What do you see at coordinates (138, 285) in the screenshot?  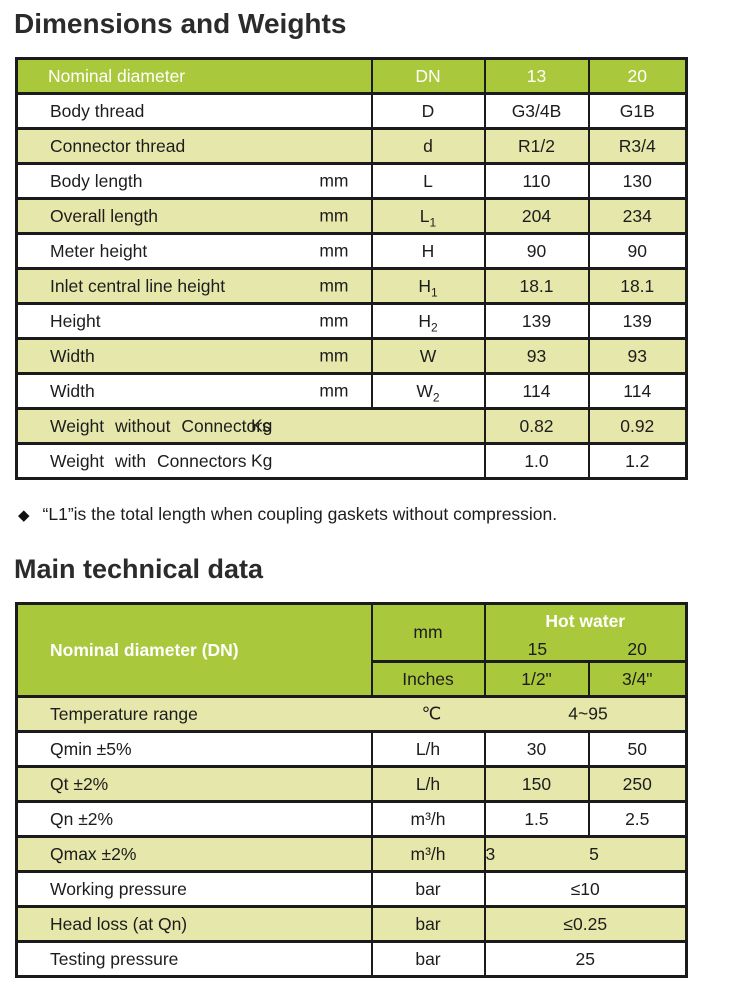 I see `row-label: Inlet central line height` at bounding box center [138, 285].